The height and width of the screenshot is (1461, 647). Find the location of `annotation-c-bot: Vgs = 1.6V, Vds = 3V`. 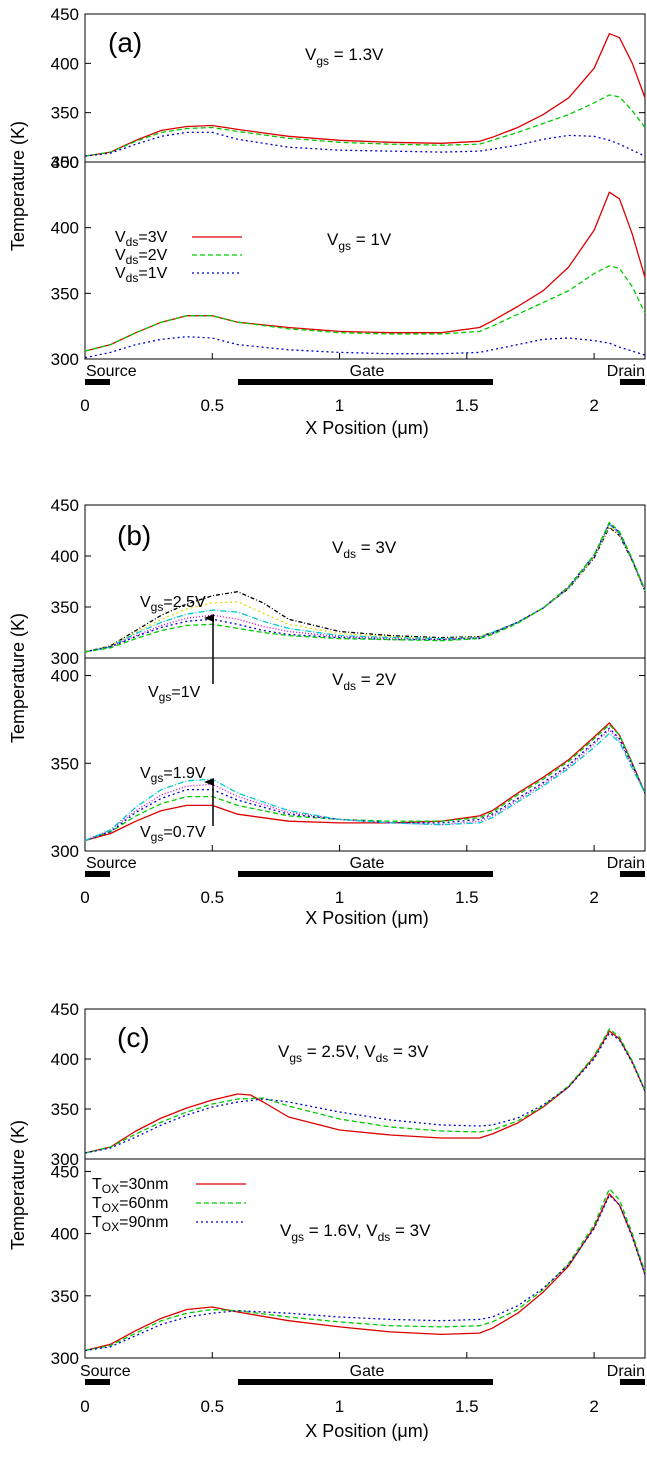

annotation-c-bot: Vgs = 1.6V, Vds = 3V is located at coordinates (355, 1232).